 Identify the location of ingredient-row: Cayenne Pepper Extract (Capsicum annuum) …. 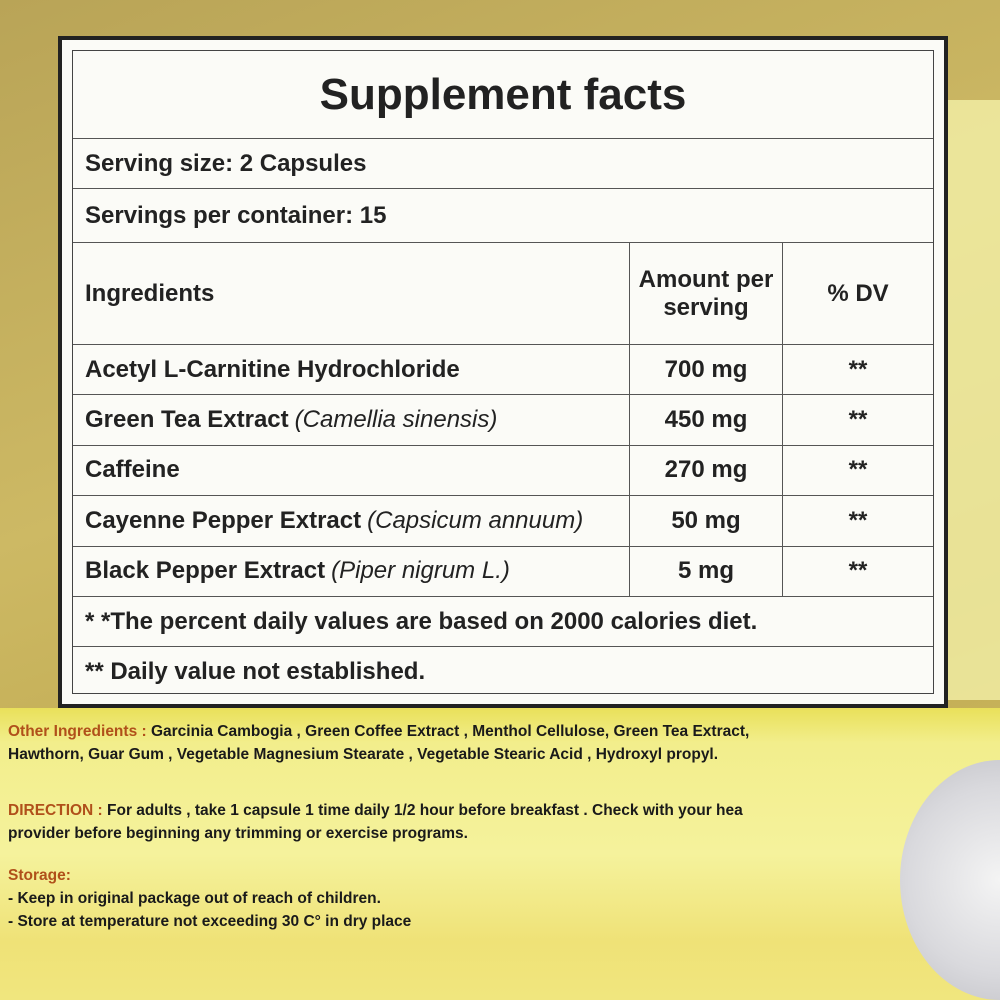
(503, 521).